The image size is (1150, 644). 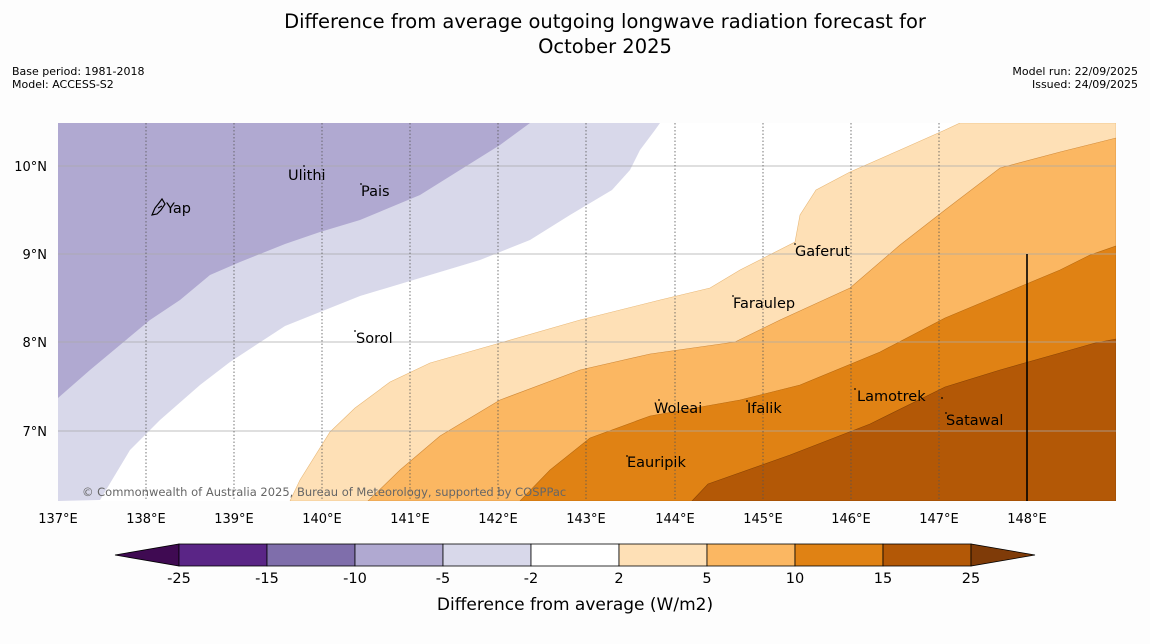 What do you see at coordinates (1075, 71) in the screenshot?
I see `model-run: Model run: 22/09/2025` at bounding box center [1075, 71].